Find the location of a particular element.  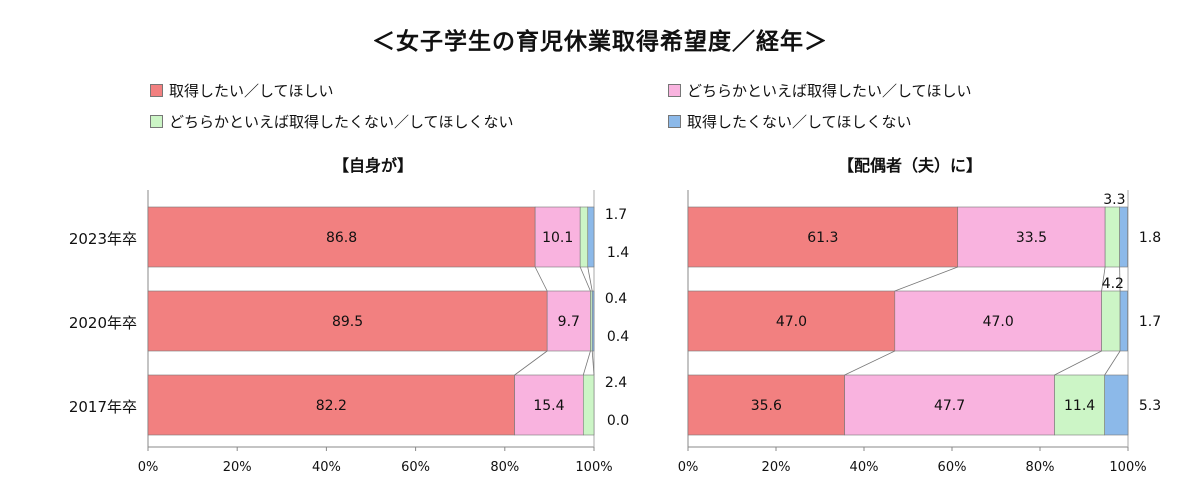

data-label-1-0-3: 1.8 is located at coordinates (1150, 238).